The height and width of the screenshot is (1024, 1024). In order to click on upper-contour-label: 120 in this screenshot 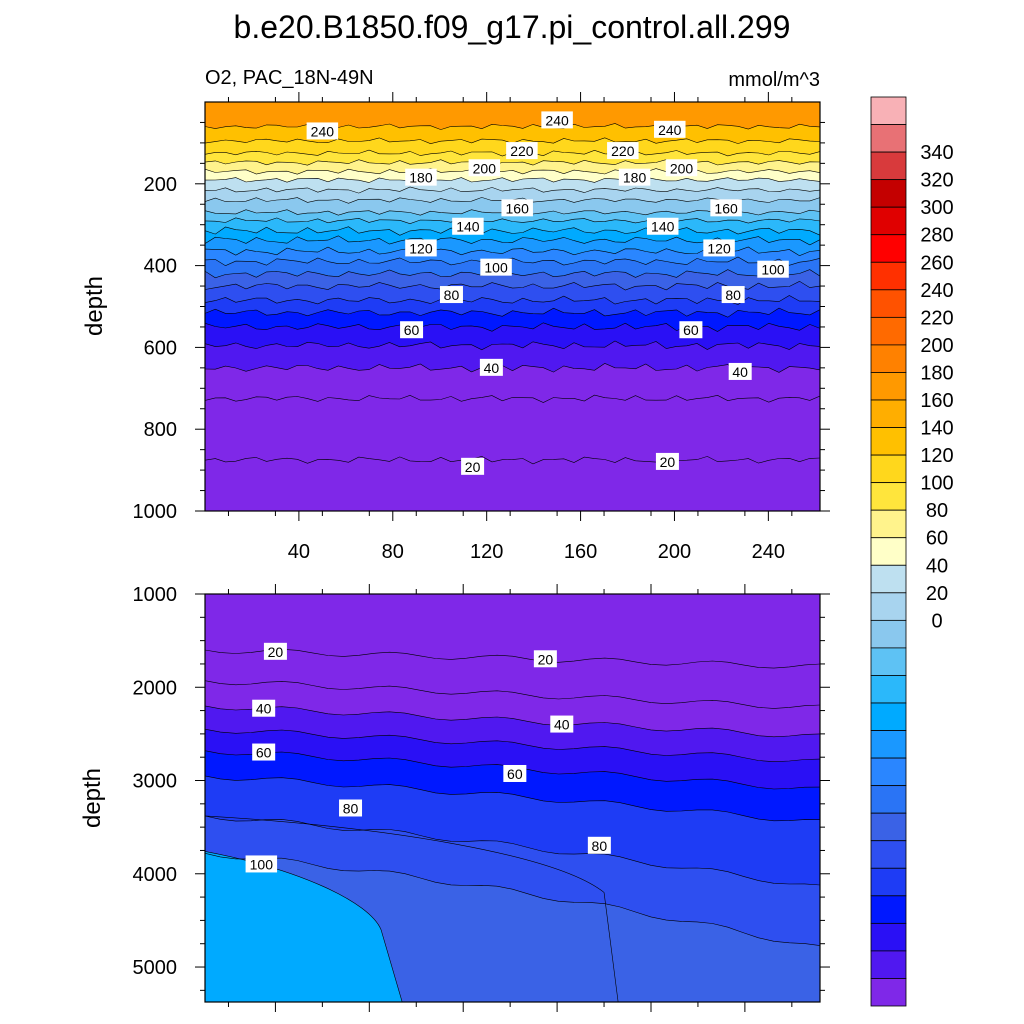, I will do `click(719, 248)`.